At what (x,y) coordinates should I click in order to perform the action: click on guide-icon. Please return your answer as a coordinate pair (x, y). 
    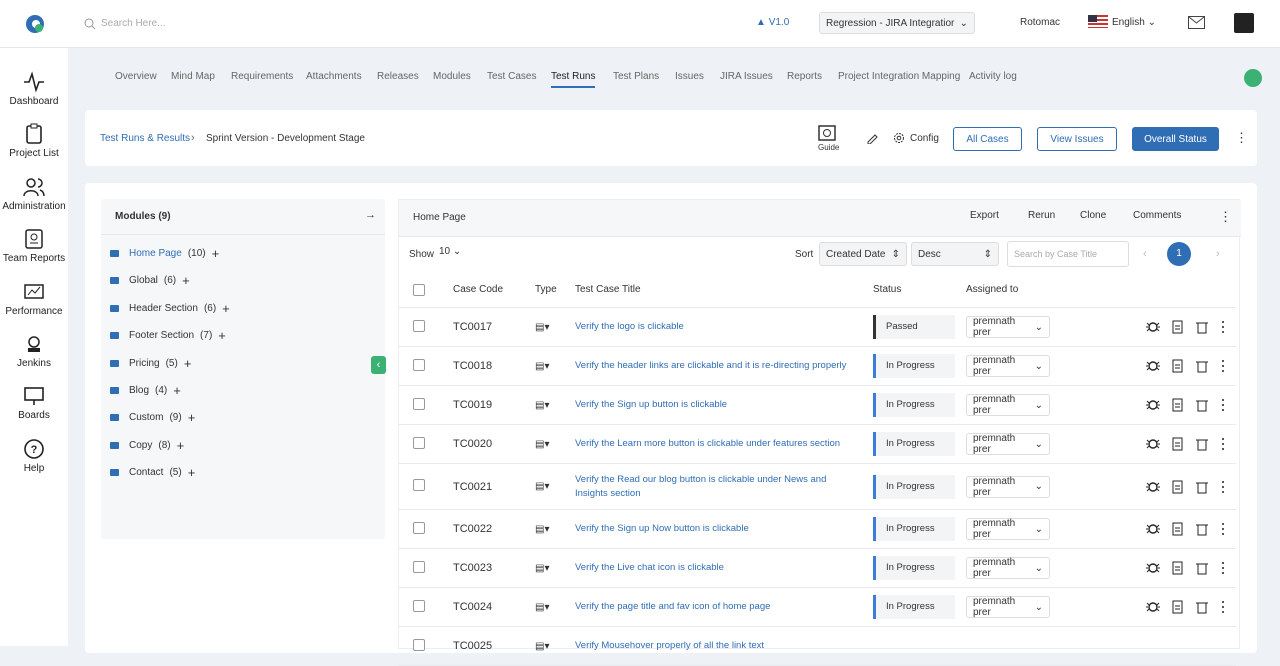
    Looking at the image, I should click on (827, 134).